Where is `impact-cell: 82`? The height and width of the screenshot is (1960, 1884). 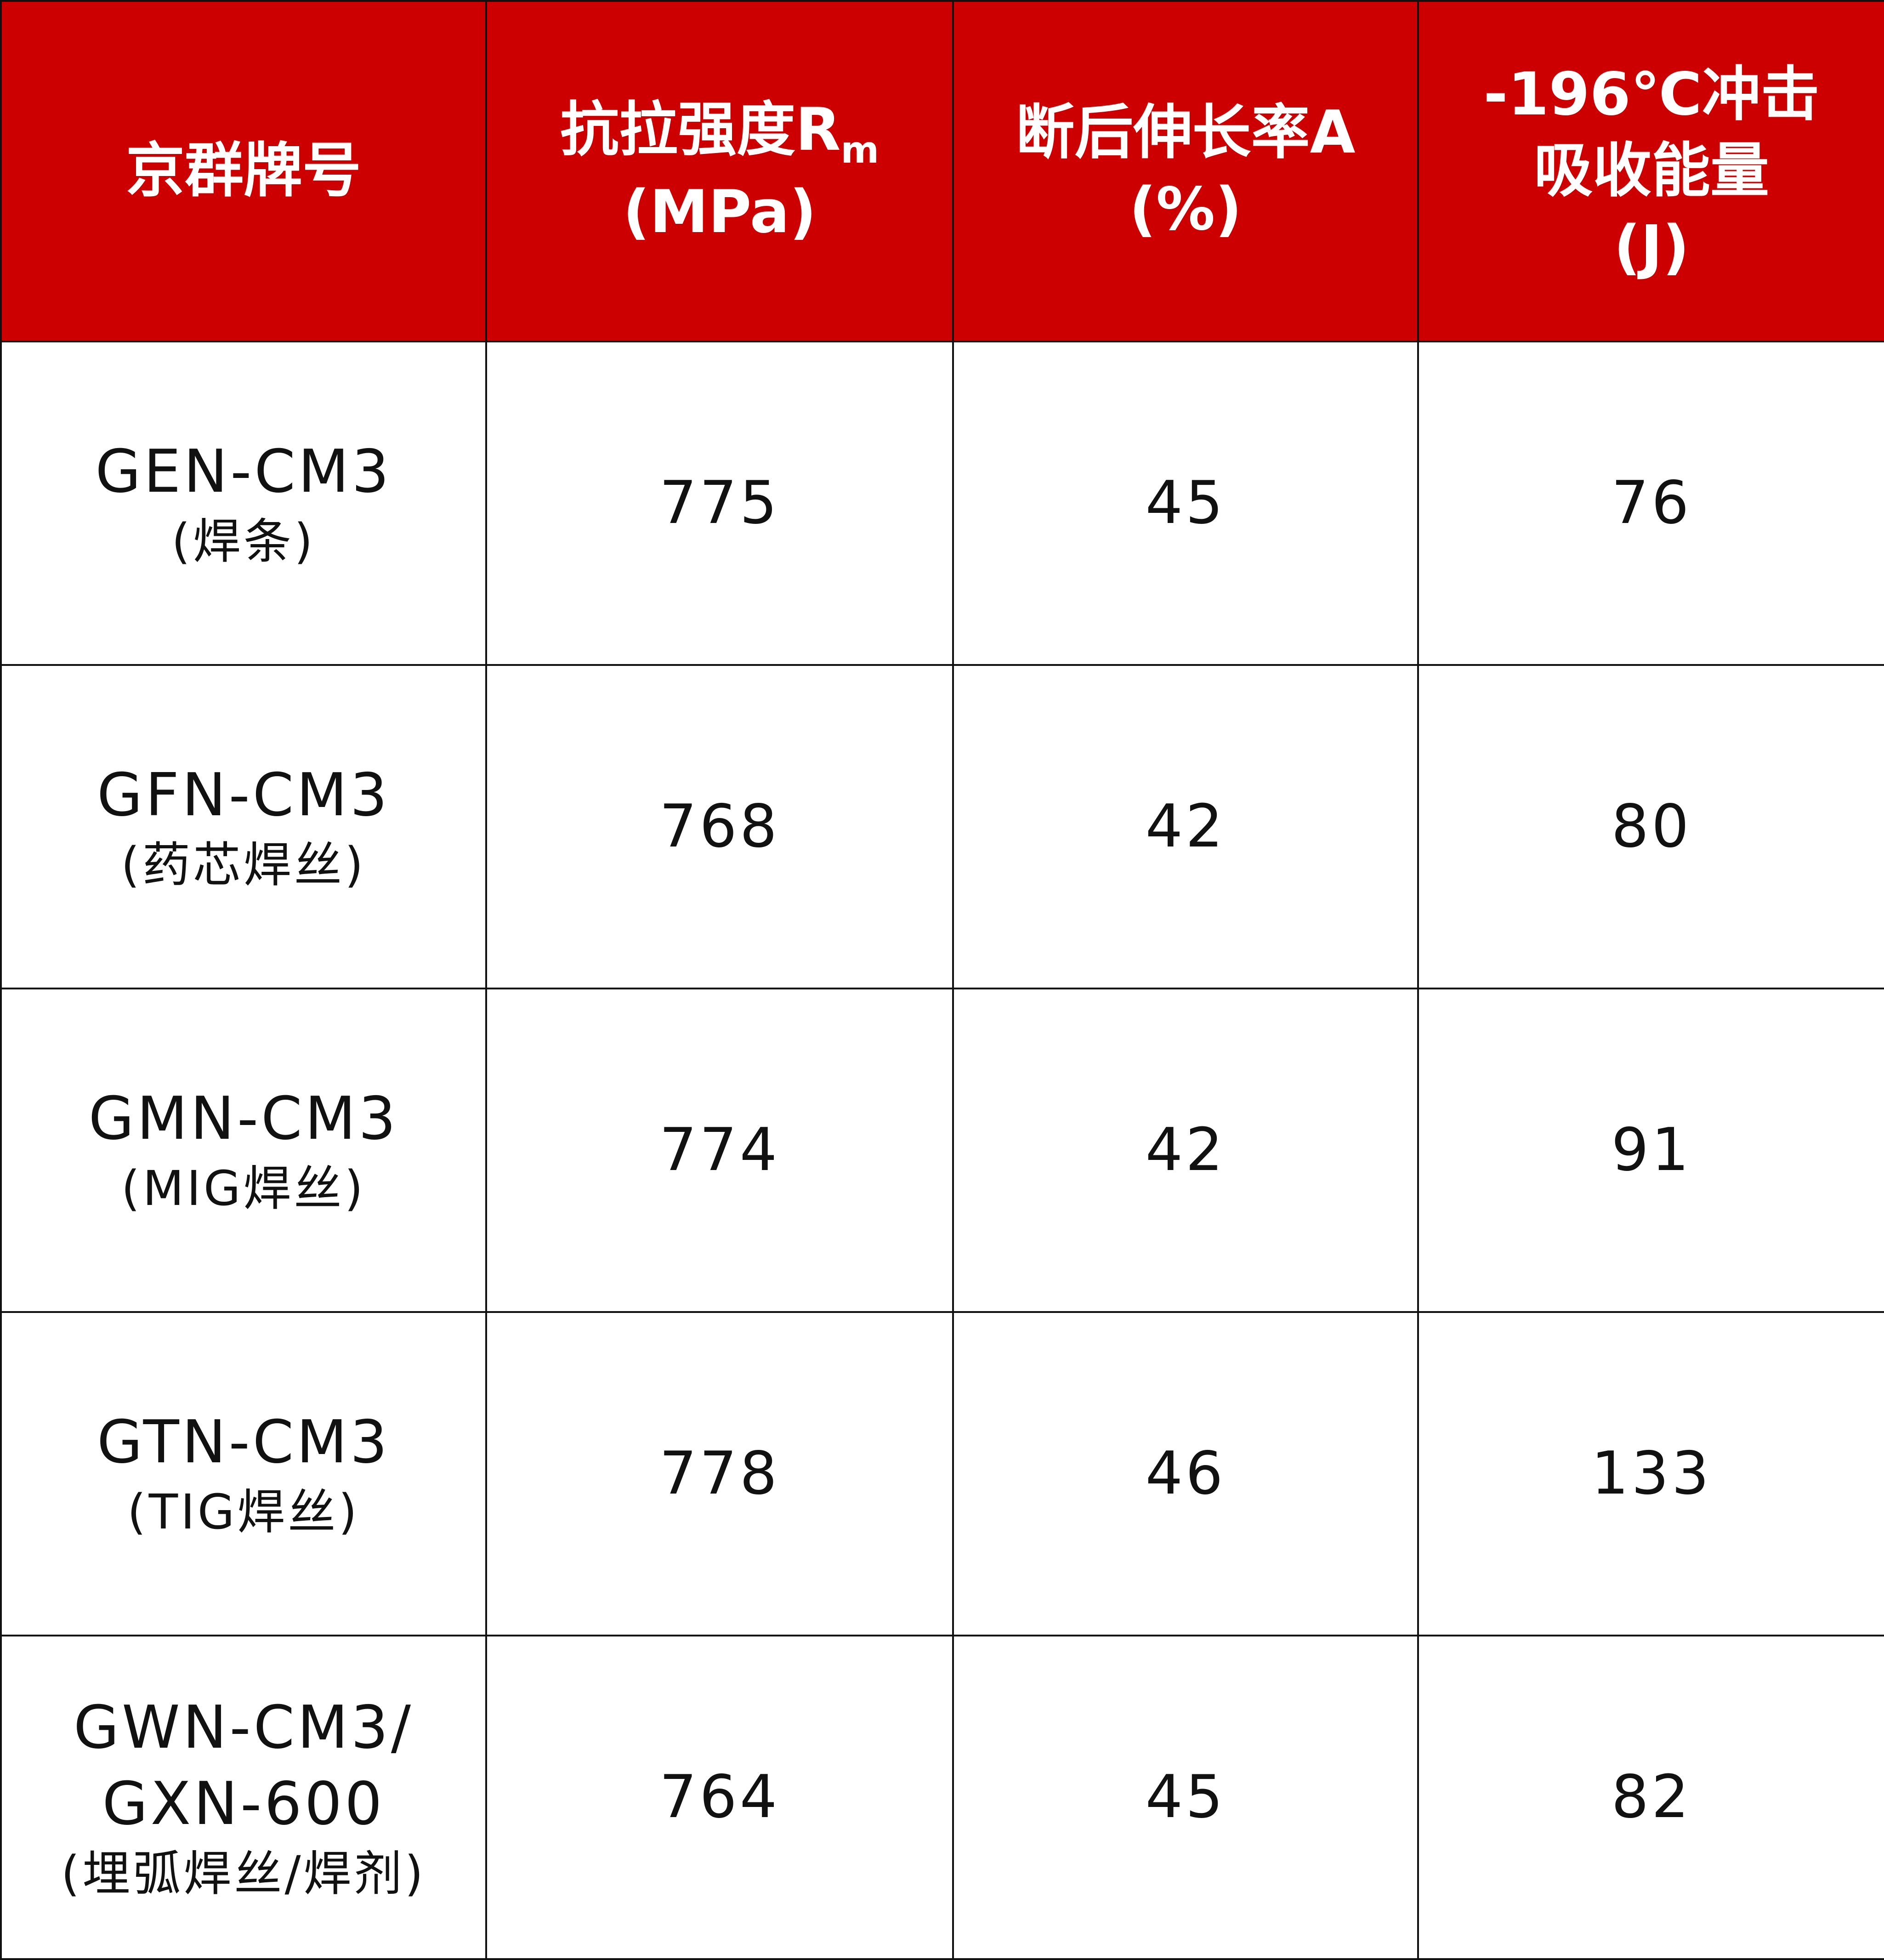 impact-cell: 82 is located at coordinates (1651, 1797).